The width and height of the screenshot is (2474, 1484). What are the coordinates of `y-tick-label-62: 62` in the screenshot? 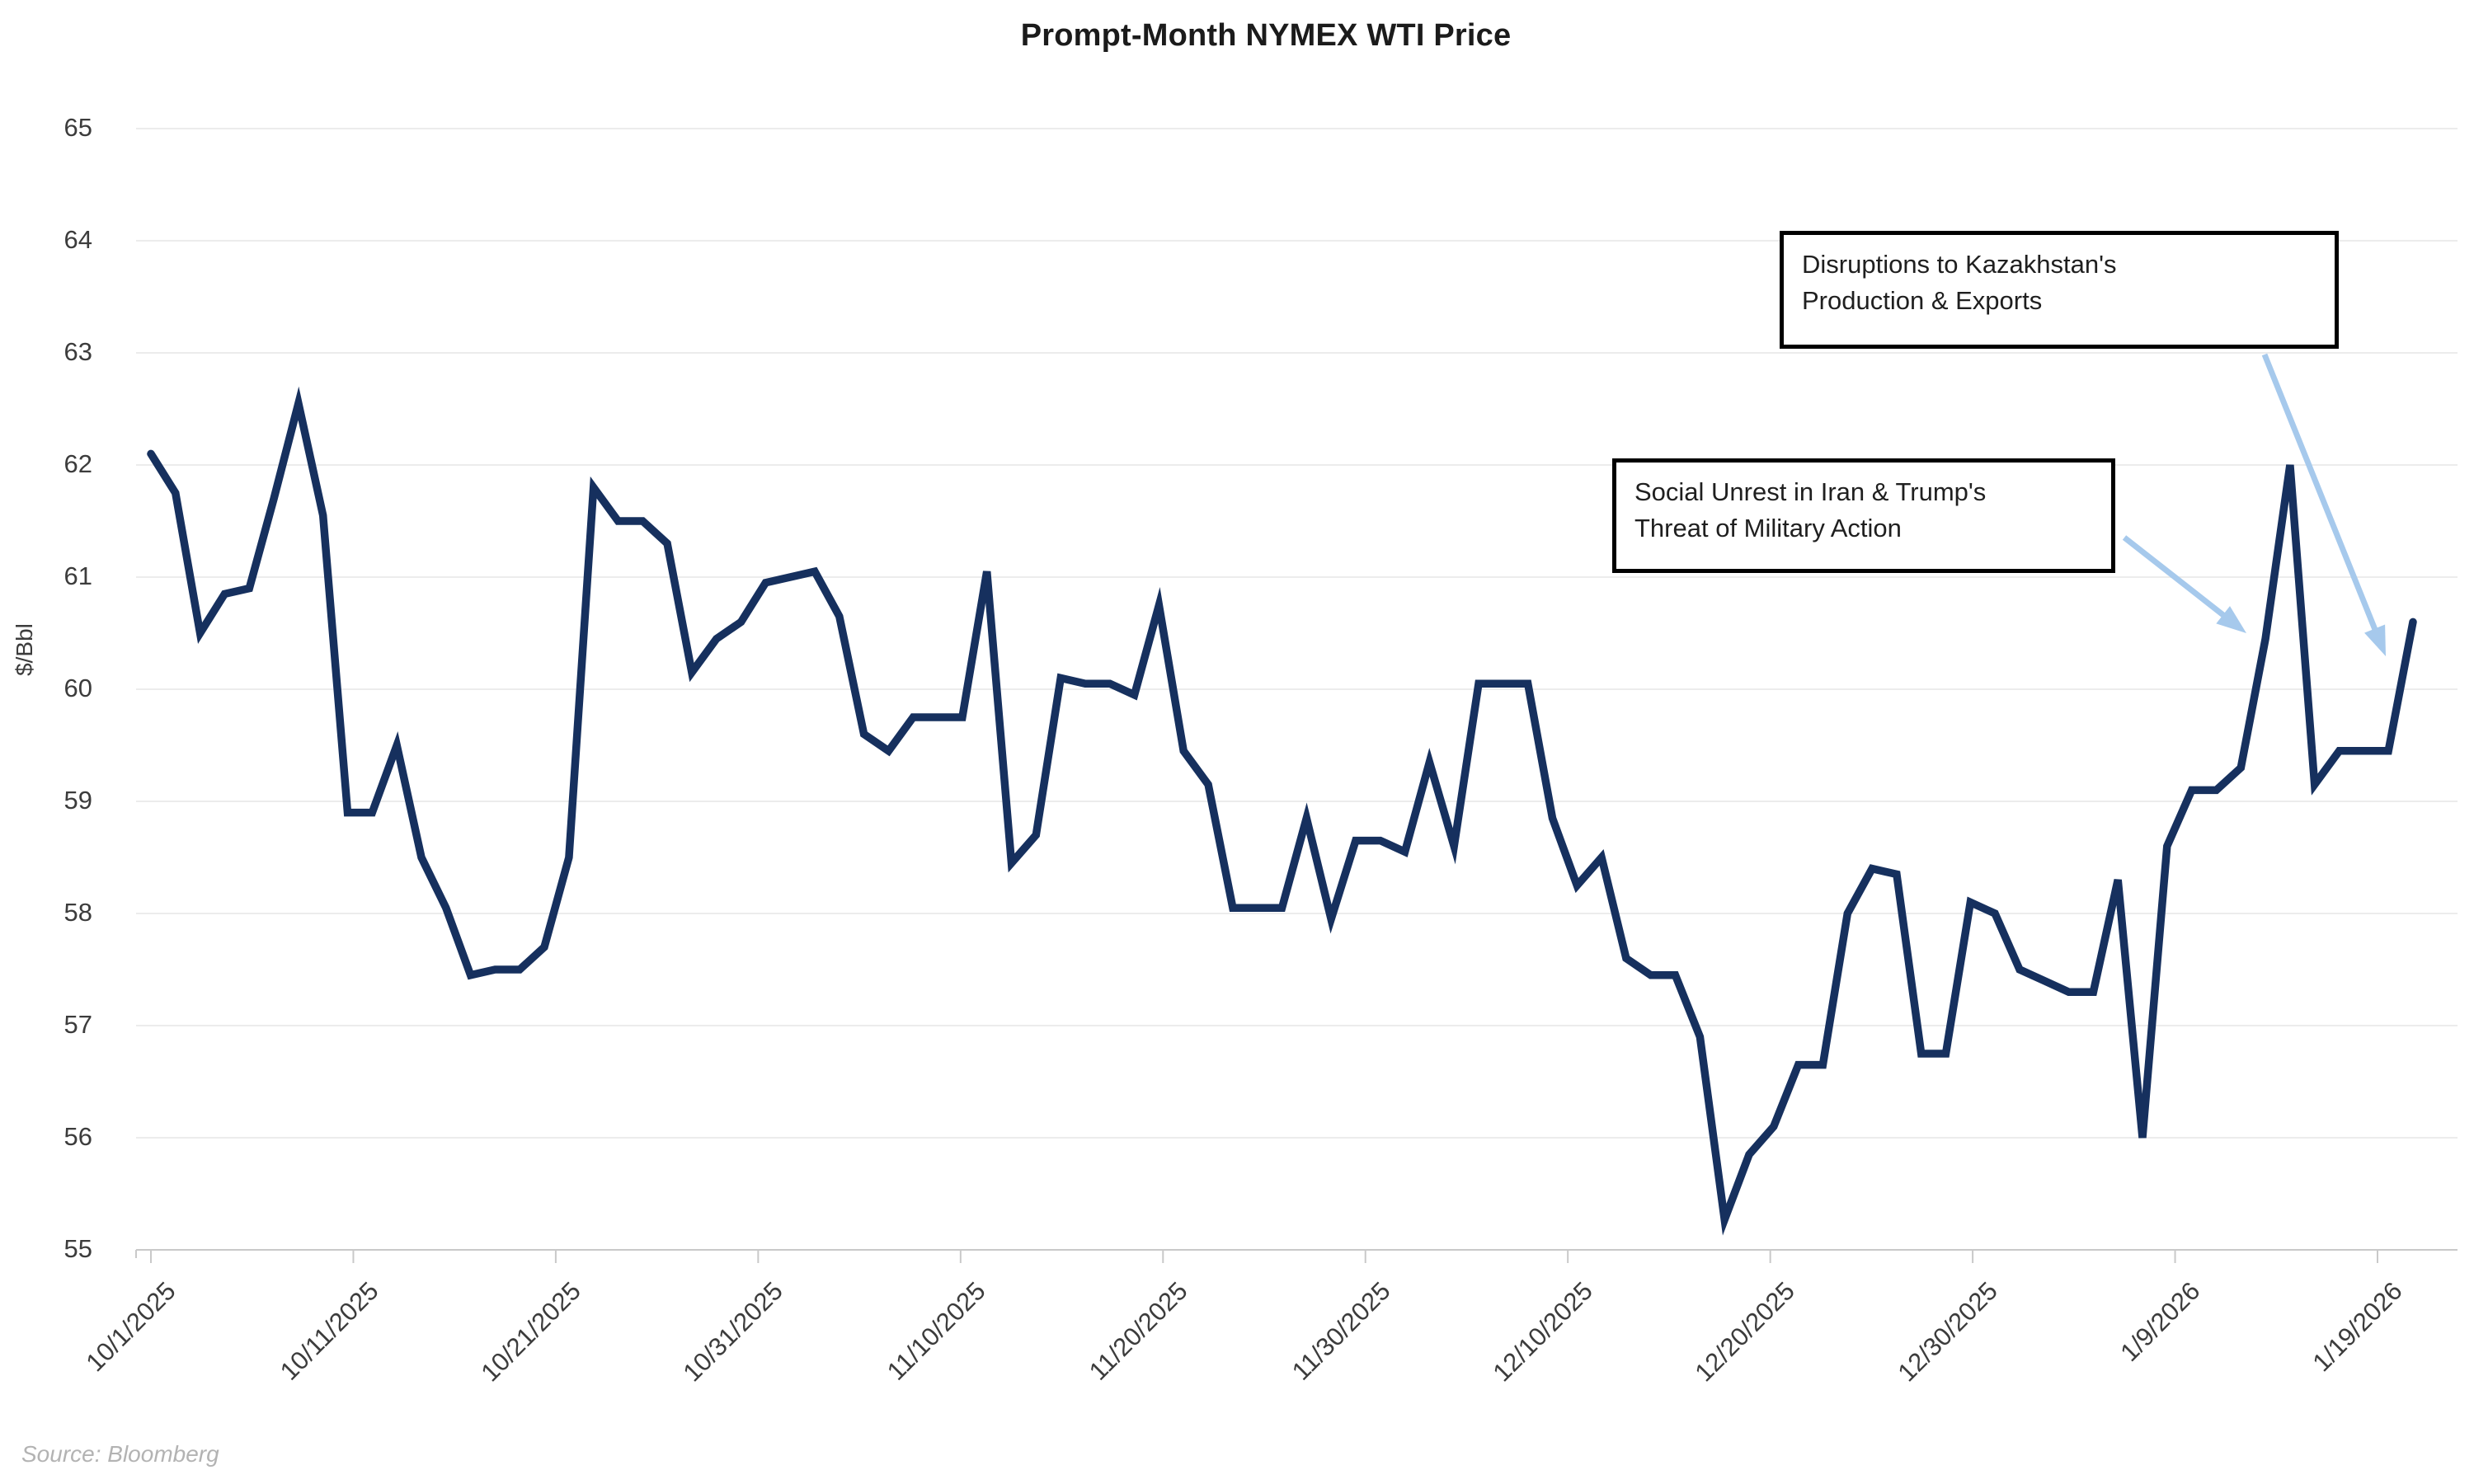 It's located at (77, 463).